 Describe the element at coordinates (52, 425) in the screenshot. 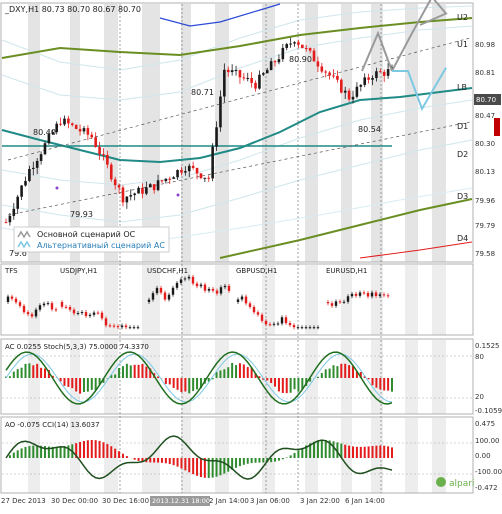

I see `ao-title: AO -0.075 CCI(14) 13.6037` at that location.